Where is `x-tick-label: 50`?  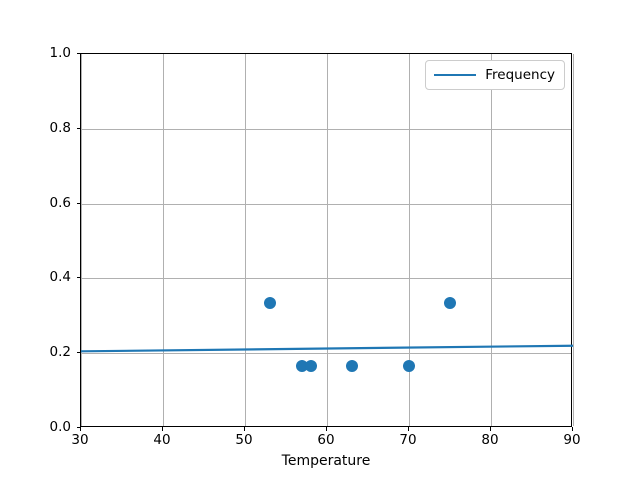 x-tick-label: 50 is located at coordinates (244, 440).